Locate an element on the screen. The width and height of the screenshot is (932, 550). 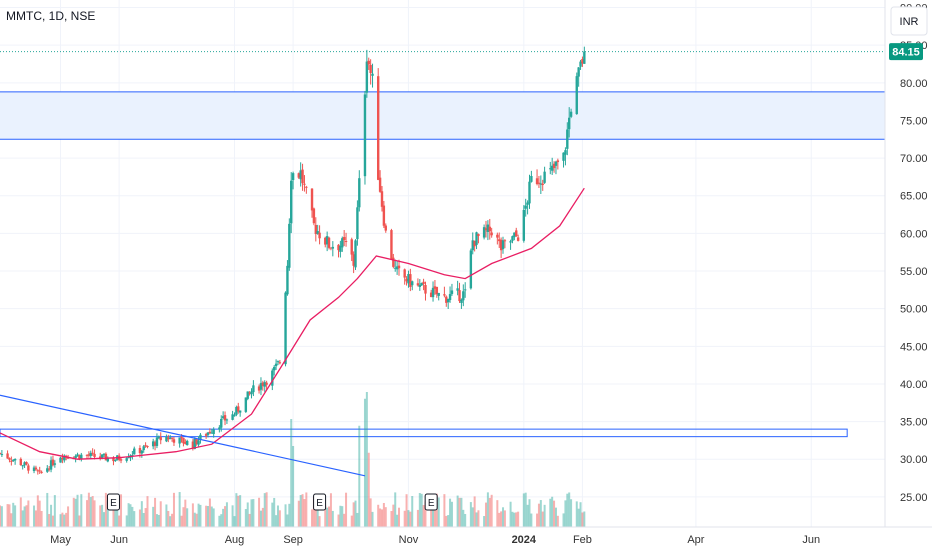
currency-button is located at coordinates (909, 21).